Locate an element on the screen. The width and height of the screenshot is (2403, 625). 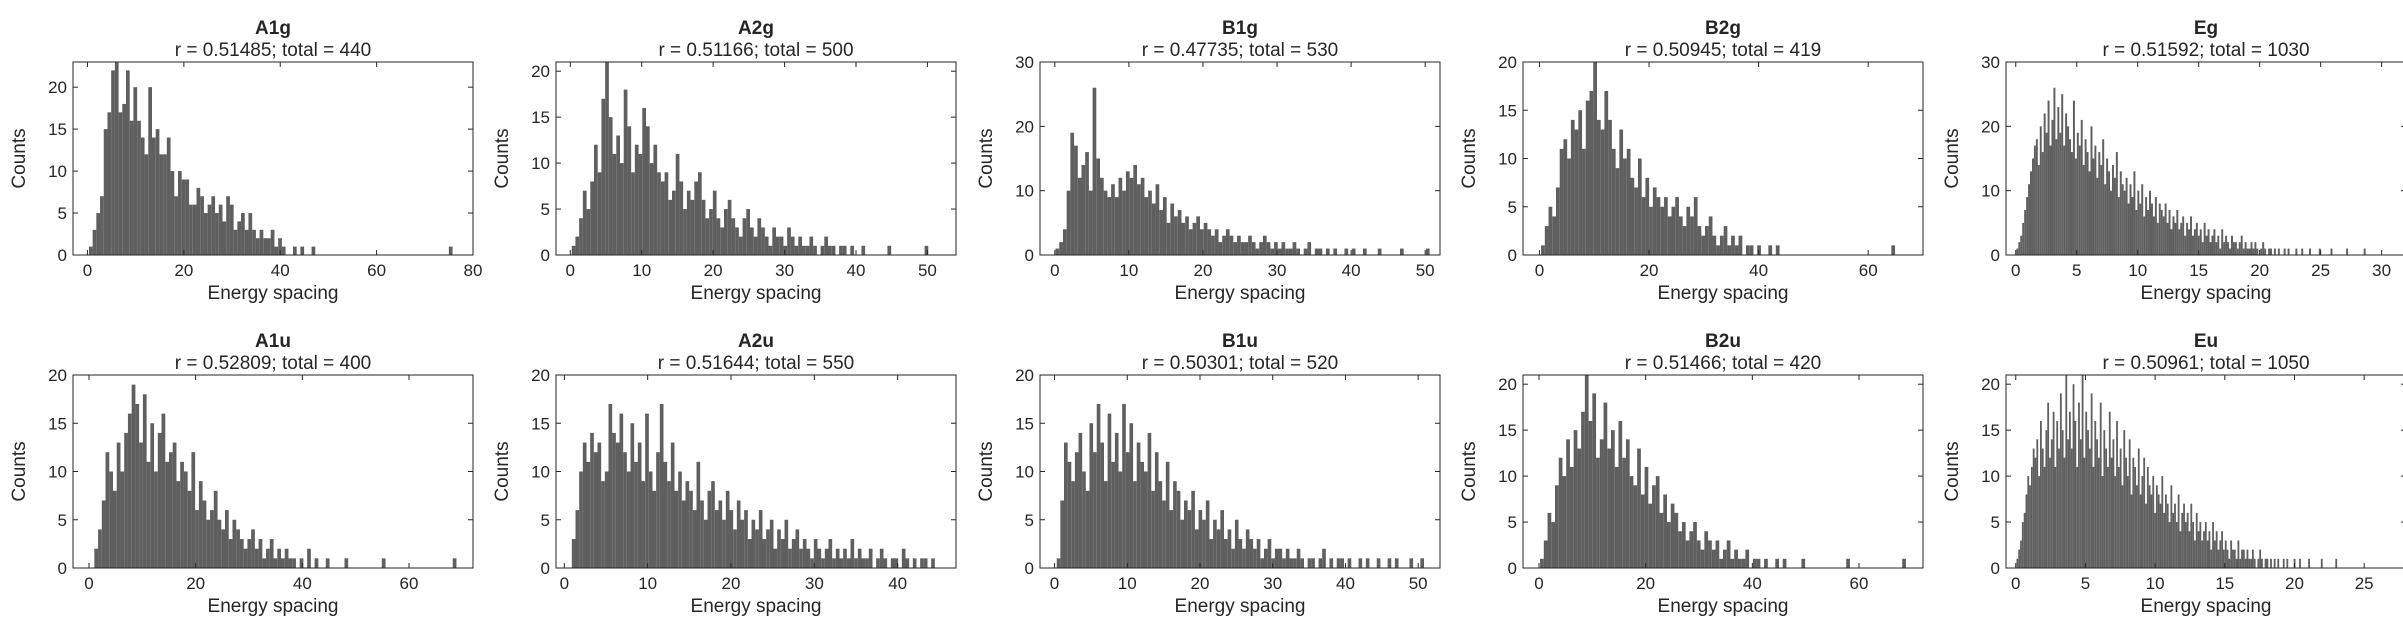
y-tick-label: 5 is located at coordinates (62, 520).